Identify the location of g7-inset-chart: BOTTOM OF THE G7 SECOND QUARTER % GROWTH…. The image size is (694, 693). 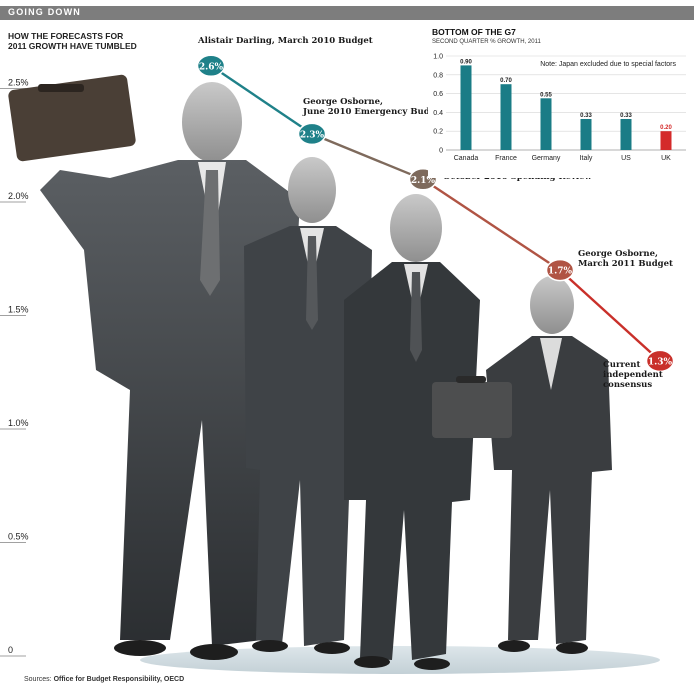
(561, 100).